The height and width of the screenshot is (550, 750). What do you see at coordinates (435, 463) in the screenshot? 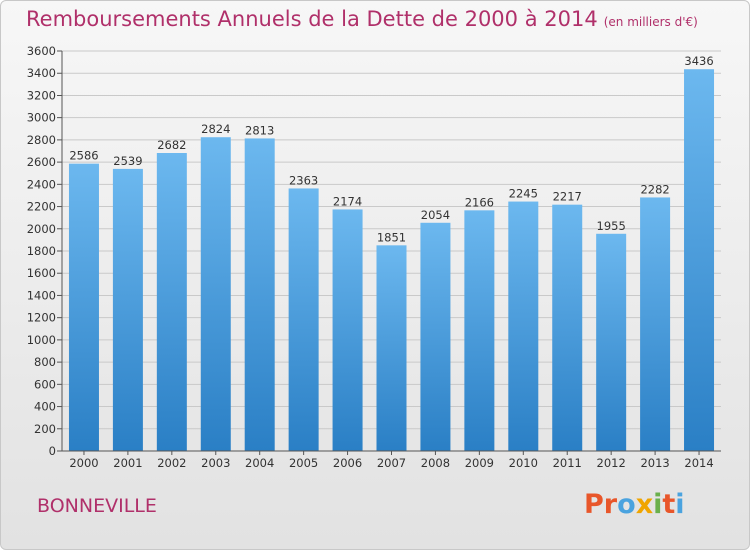
I see `x-tick-label: 2008` at bounding box center [435, 463].